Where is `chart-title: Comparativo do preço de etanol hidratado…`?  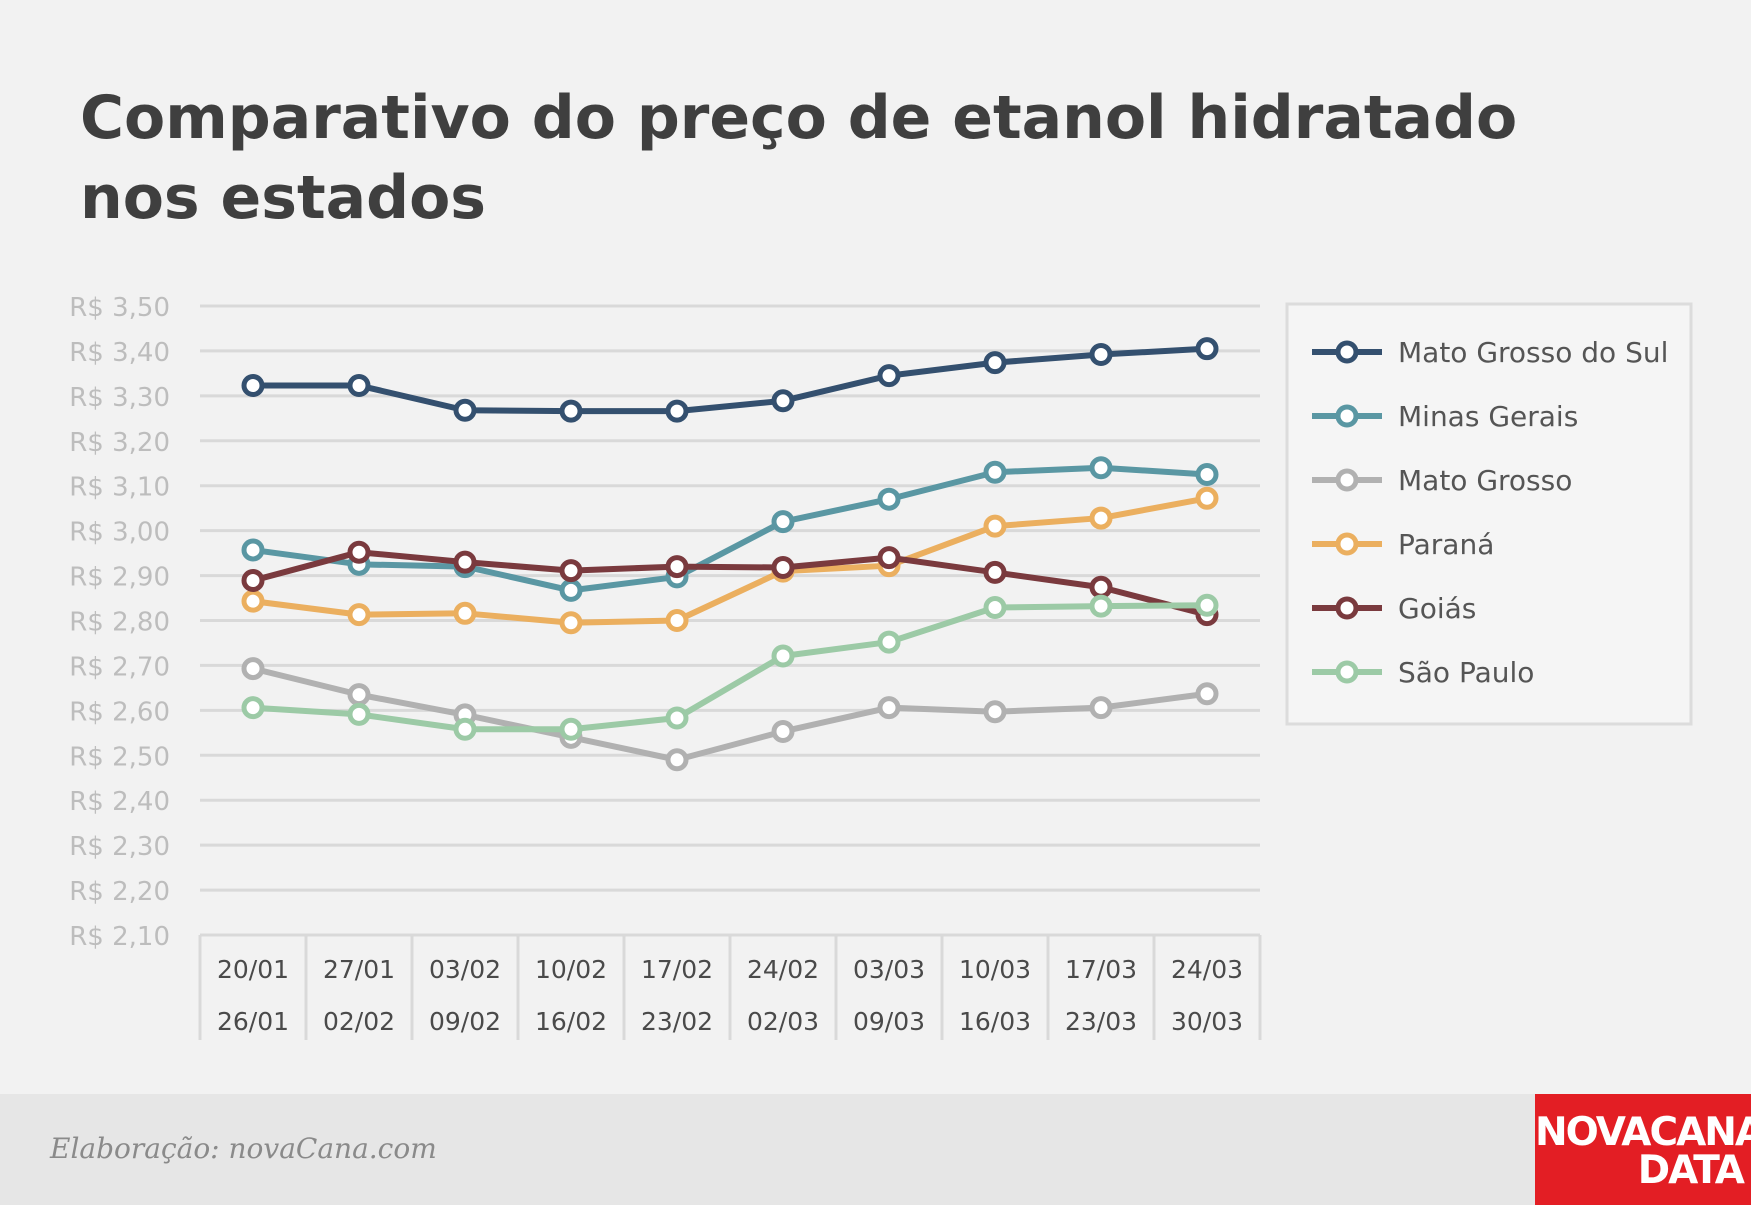 chart-title: Comparativo do preço de etanol hidratado… is located at coordinates (830, 158).